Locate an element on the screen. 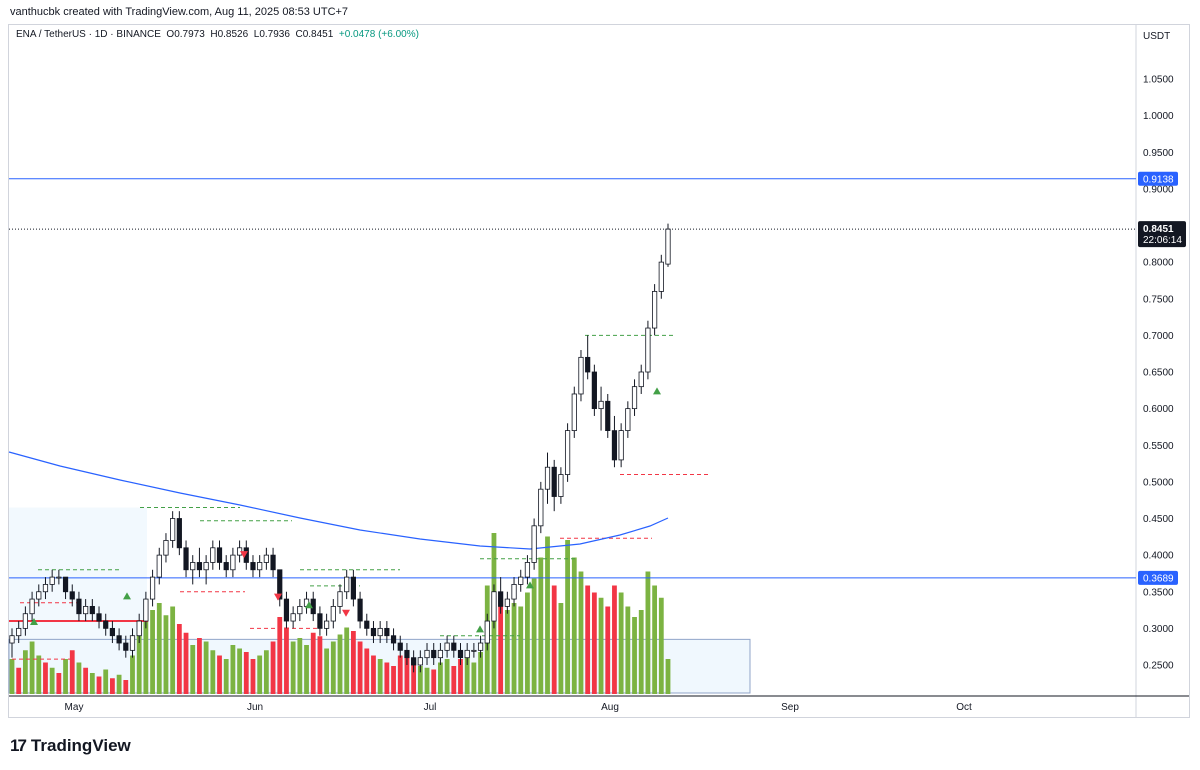 Image resolution: width=1200 pixels, height=770 pixels. legend-close: 0.8451 is located at coordinates (318, 34).